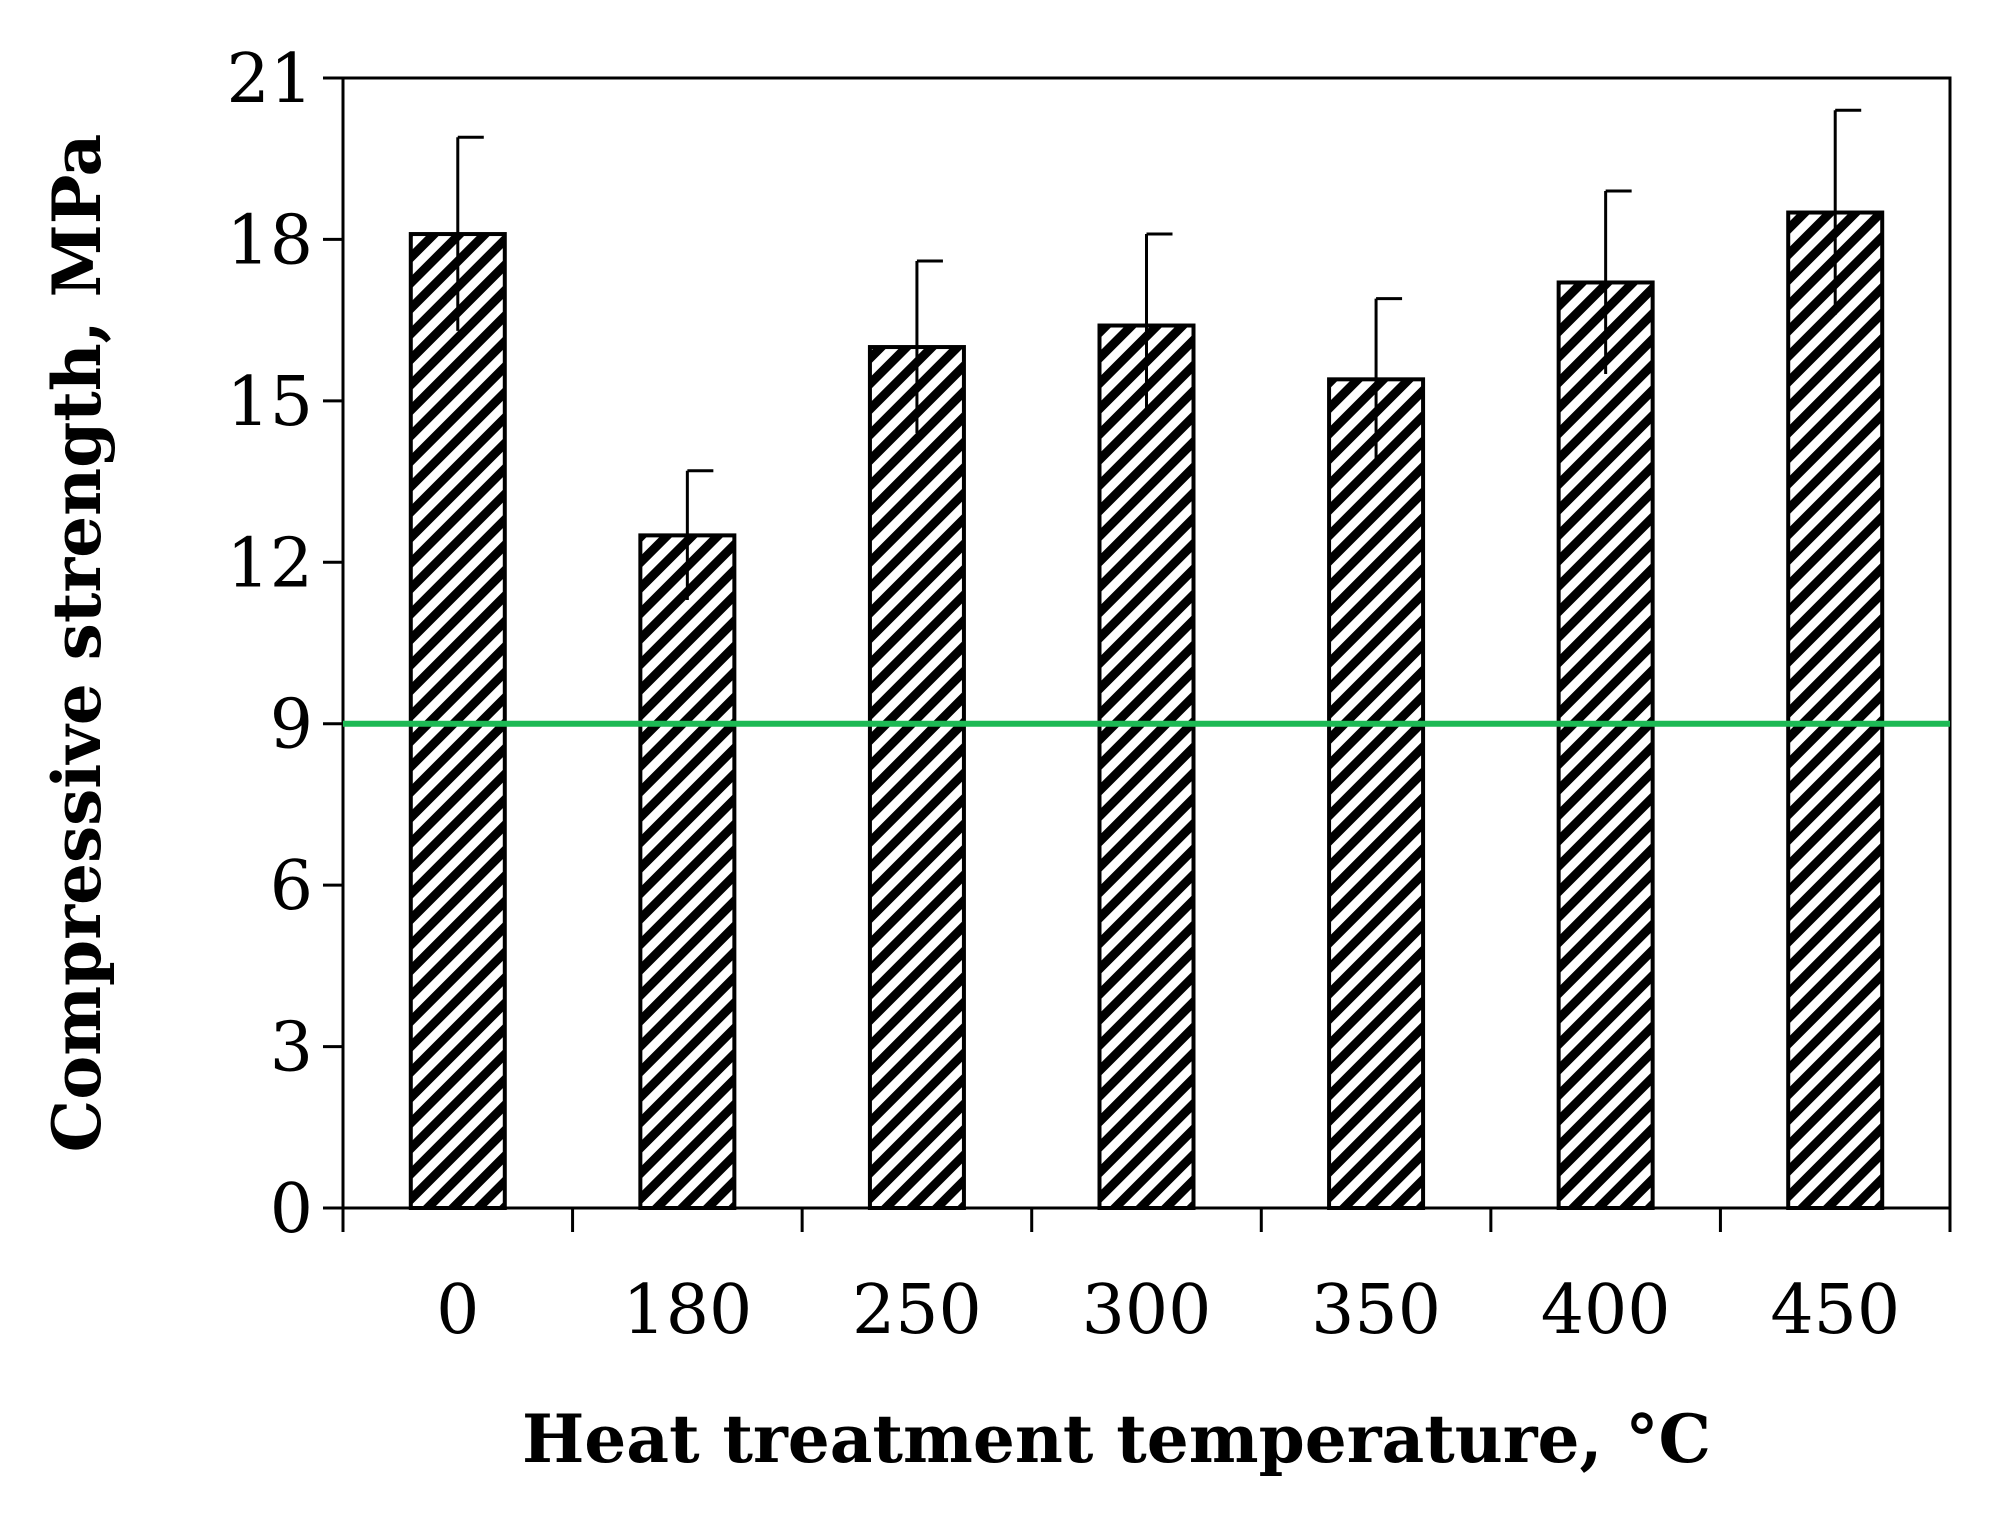  I want to click on y-tick-label: 9, so click(291, 725).